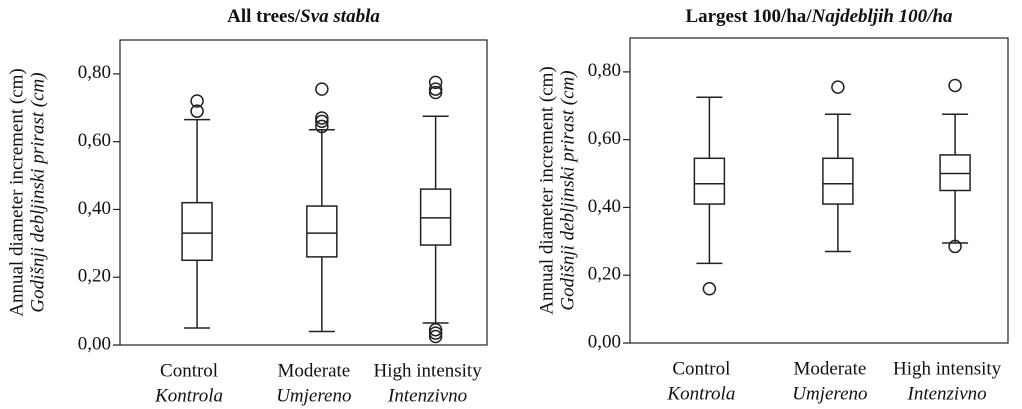 This screenshot has height=409, width=1022. I want to click on title-main: Largest 100/ha/, so click(748, 16).